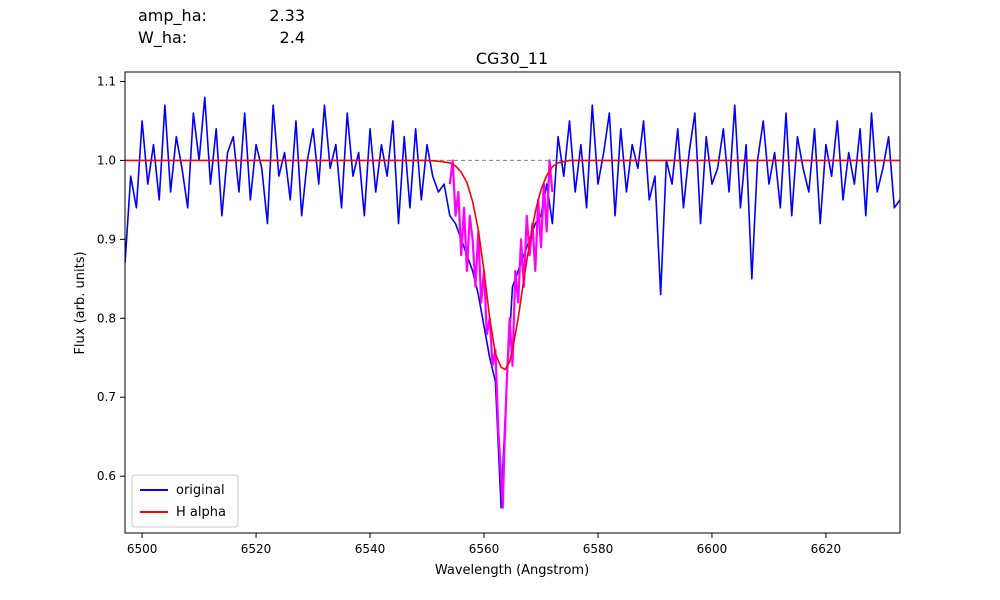 Image resolution: width=1000 pixels, height=600 pixels. Describe the element at coordinates (163, 37) in the screenshot. I see `annotation-label: W_ha:` at that location.